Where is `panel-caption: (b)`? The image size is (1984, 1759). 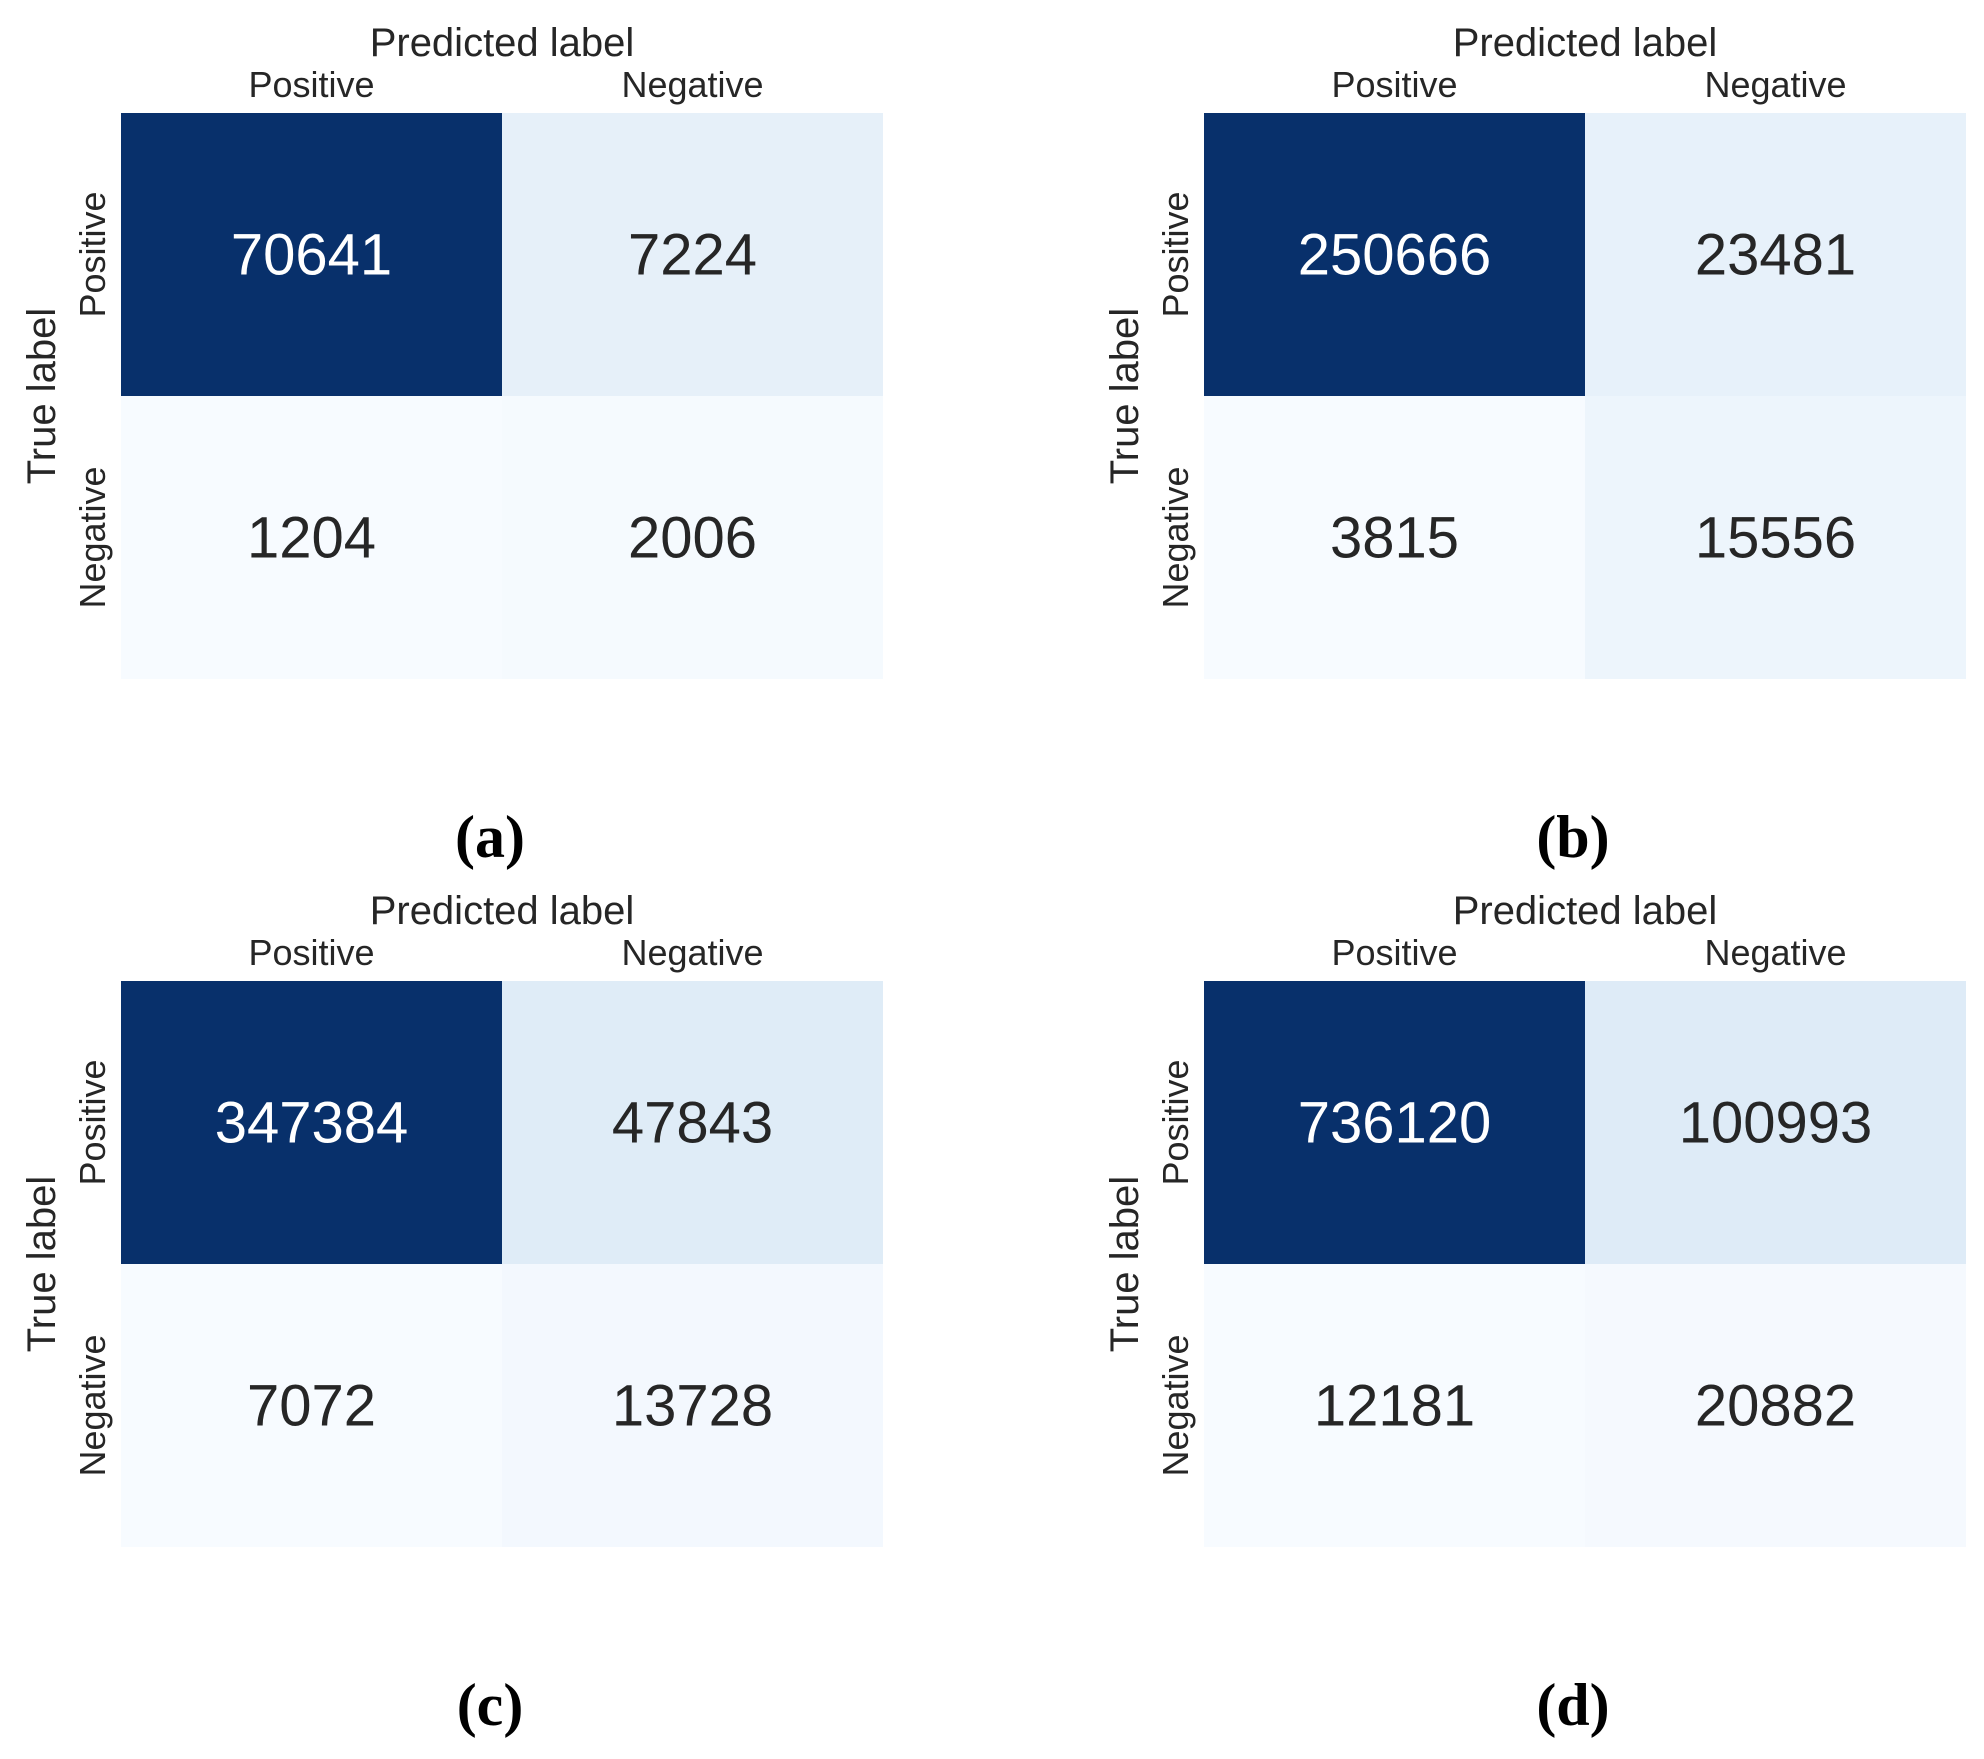 panel-caption: (b) is located at coordinates (1572, 837).